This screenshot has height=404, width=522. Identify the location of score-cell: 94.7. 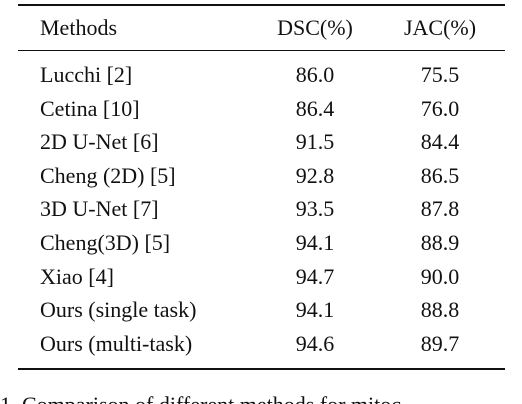
(315, 276).